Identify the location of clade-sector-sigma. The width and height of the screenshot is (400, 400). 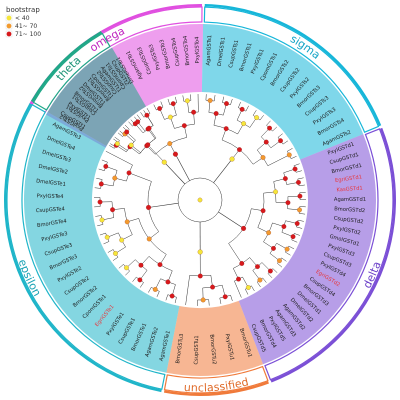
(282, 92).